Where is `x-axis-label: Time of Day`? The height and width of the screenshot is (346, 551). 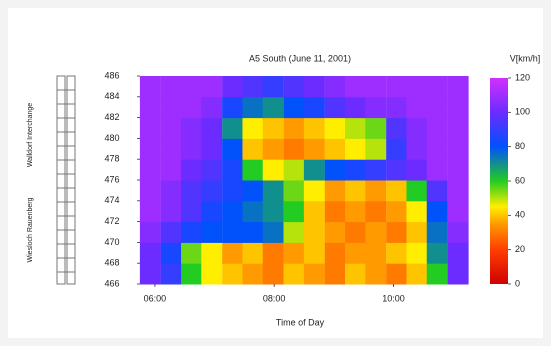
x-axis-label: Time of Day is located at coordinates (300, 322).